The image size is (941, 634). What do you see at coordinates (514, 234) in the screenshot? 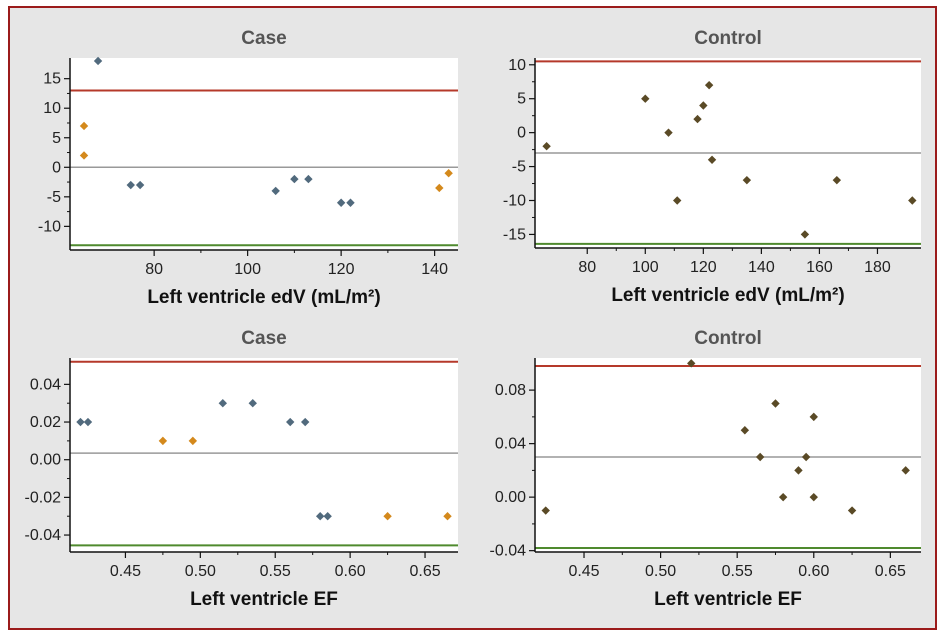
I see `y-tick-label: -15` at bounding box center [514, 234].